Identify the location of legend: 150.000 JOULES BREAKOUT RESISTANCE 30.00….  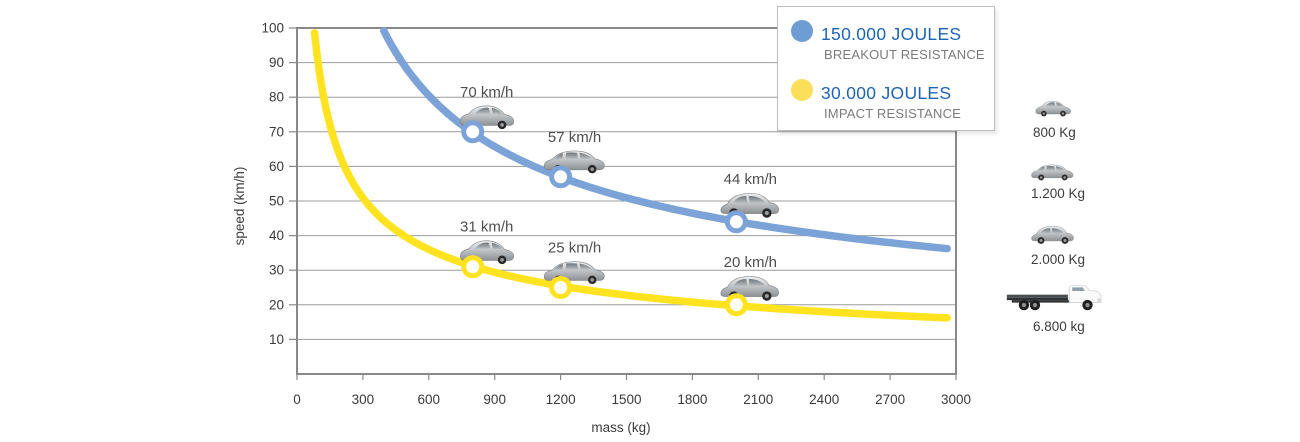
(886, 68).